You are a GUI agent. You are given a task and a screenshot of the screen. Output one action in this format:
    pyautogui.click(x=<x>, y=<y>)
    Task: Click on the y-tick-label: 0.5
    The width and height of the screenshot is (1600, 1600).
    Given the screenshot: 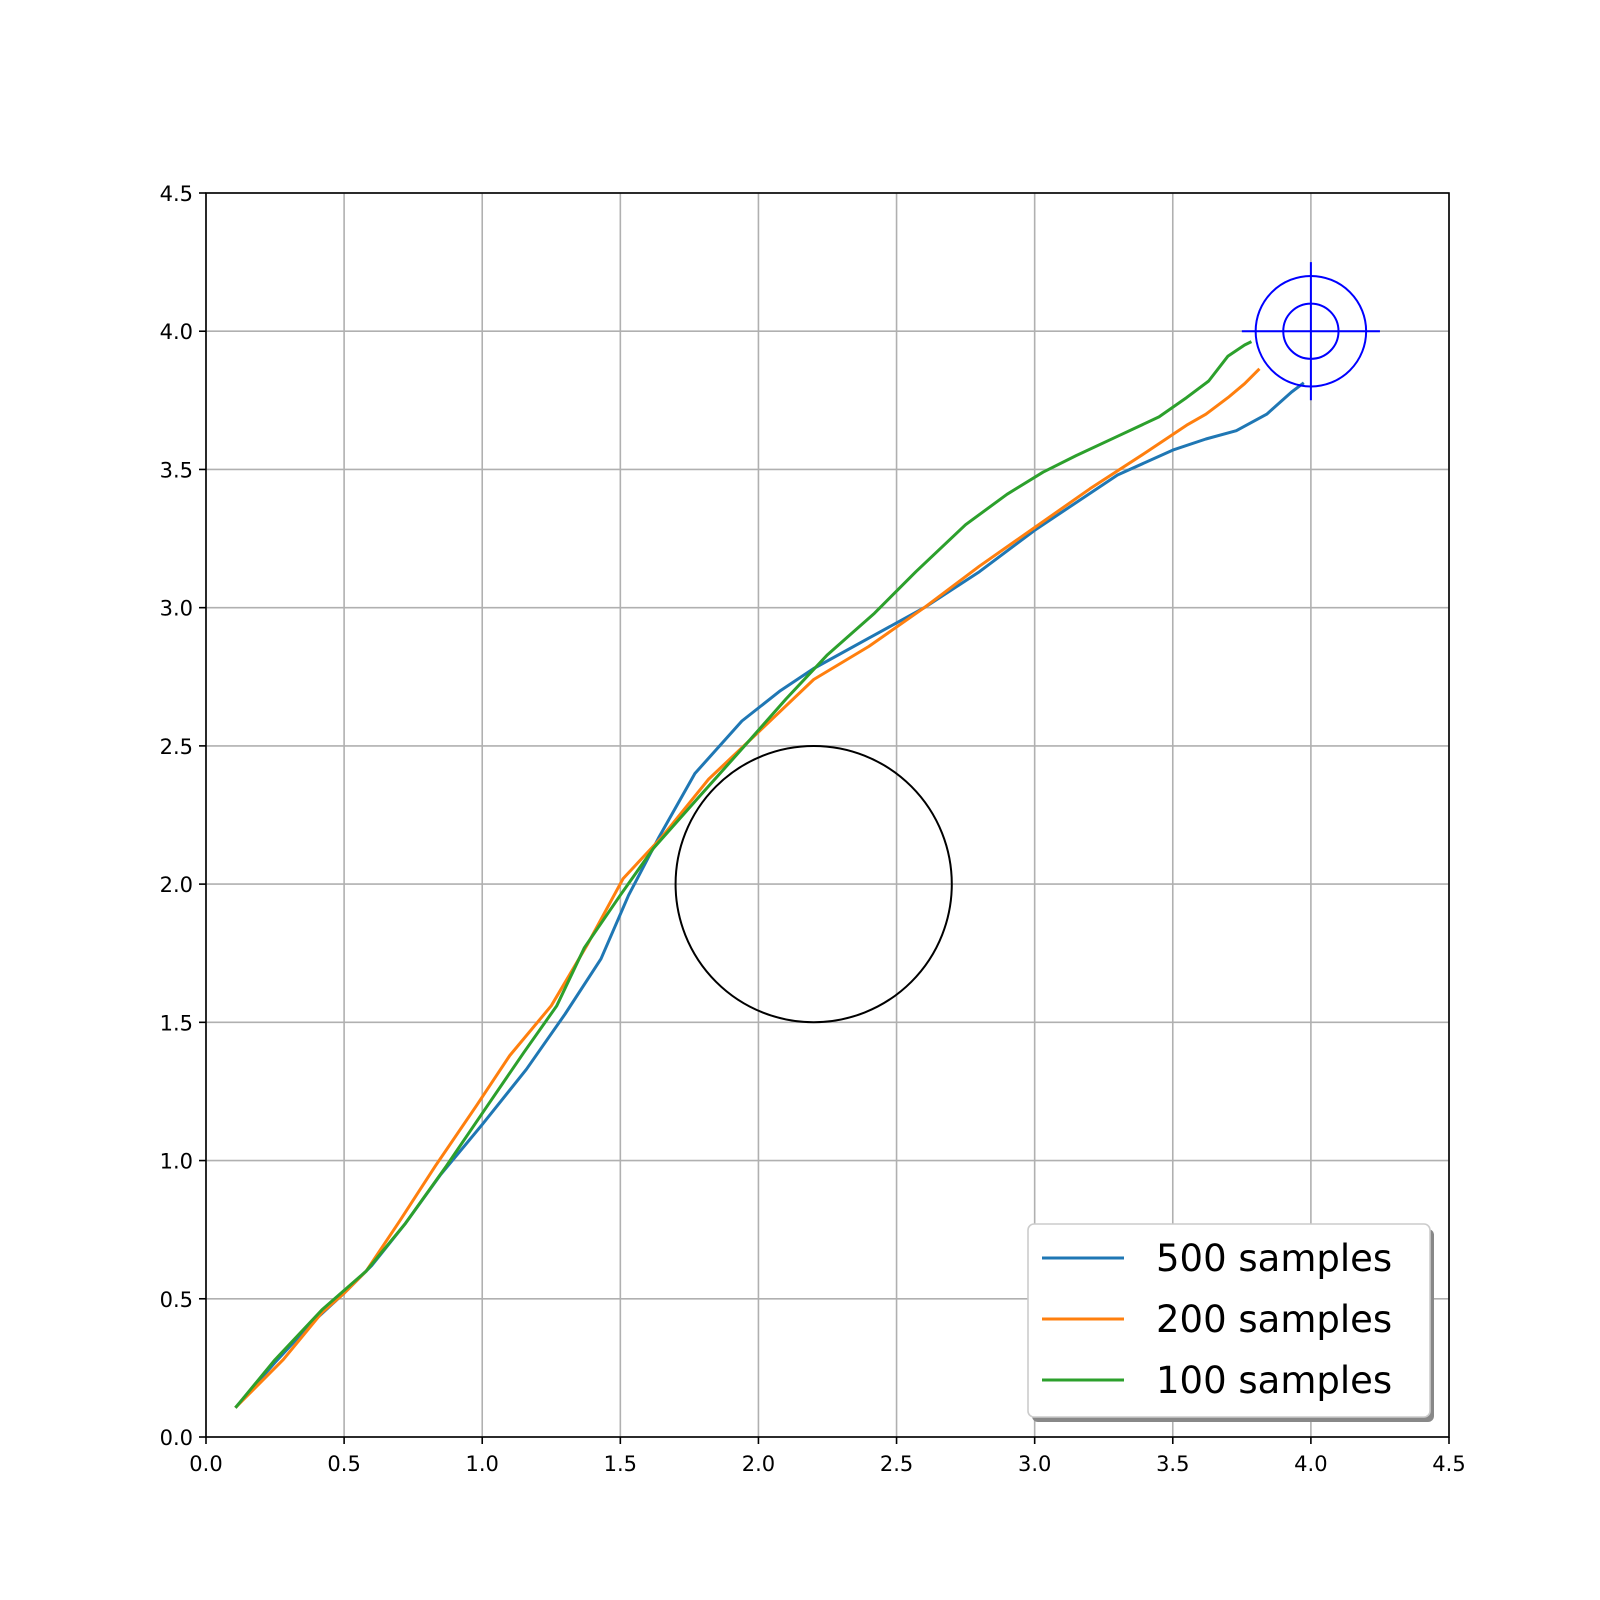 What is the action you would take?
    pyautogui.click(x=176, y=1300)
    